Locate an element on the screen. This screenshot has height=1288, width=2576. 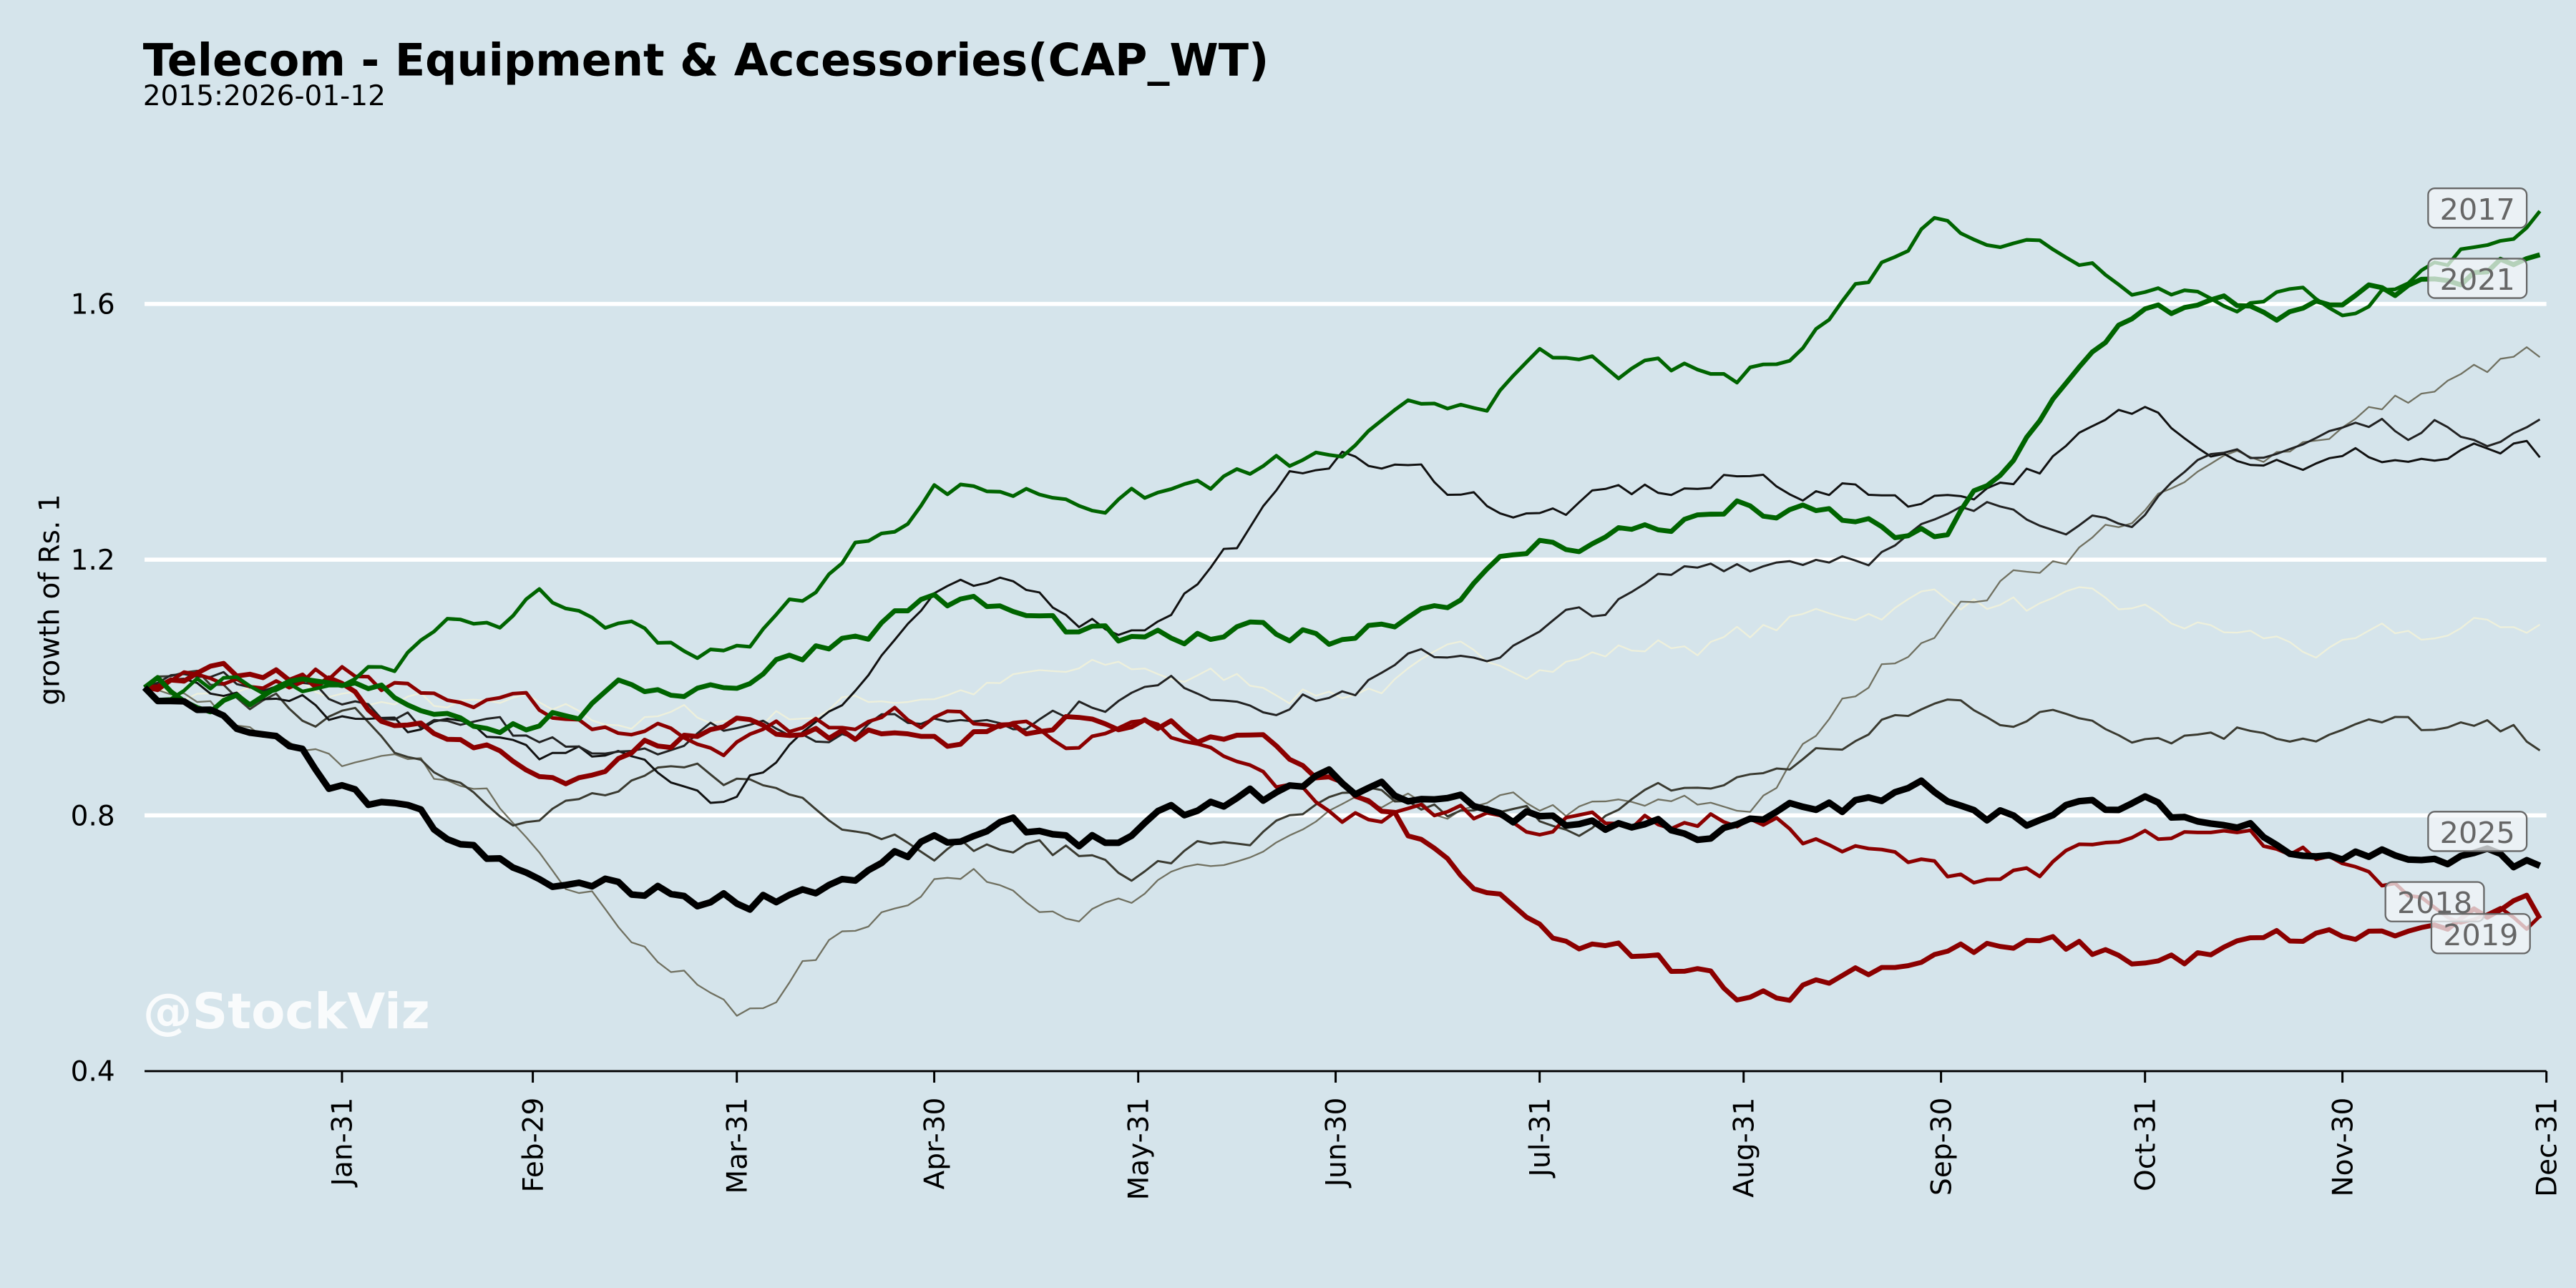
y-tick-label: 0.8 is located at coordinates (93, 816).